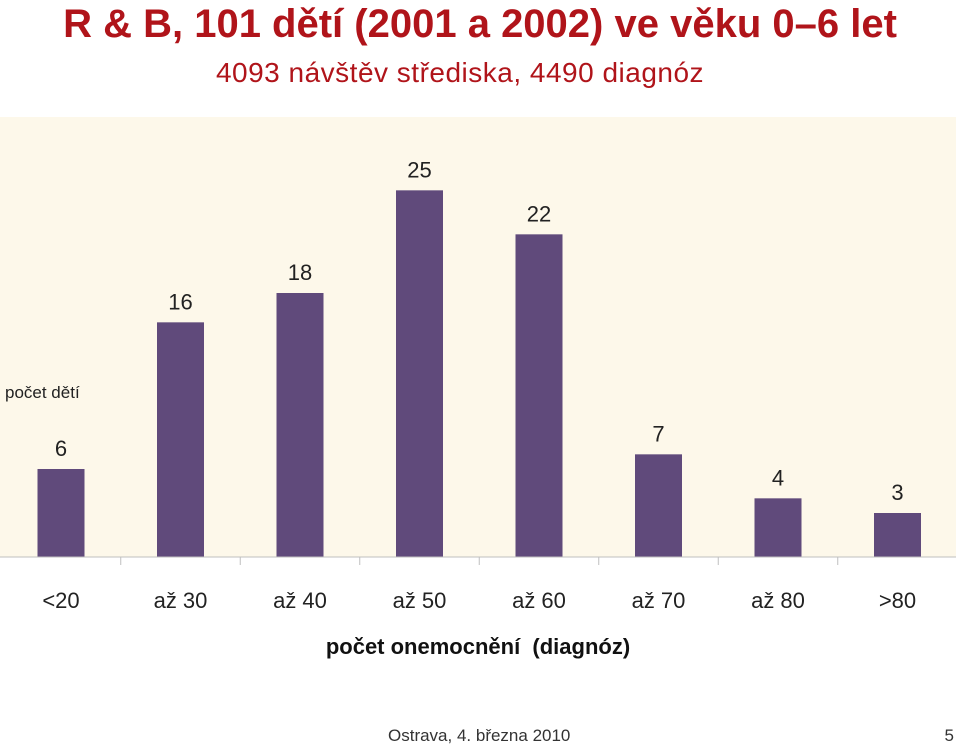 Image resolution: width=960 pixels, height=749 pixels. Describe the element at coordinates (778, 600) in the screenshot. I see `category-label-6: až 80` at that location.